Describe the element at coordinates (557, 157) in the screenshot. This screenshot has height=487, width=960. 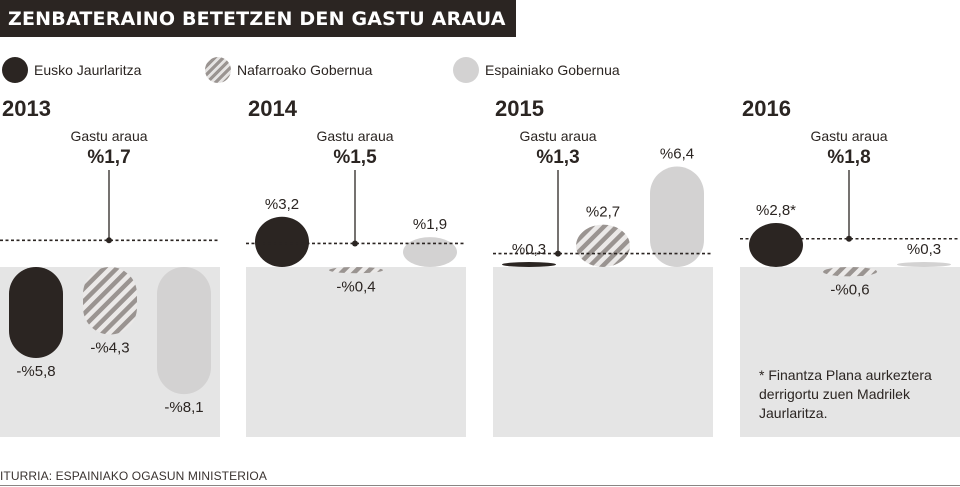
I see `rule-value-2015: %1,3` at that location.